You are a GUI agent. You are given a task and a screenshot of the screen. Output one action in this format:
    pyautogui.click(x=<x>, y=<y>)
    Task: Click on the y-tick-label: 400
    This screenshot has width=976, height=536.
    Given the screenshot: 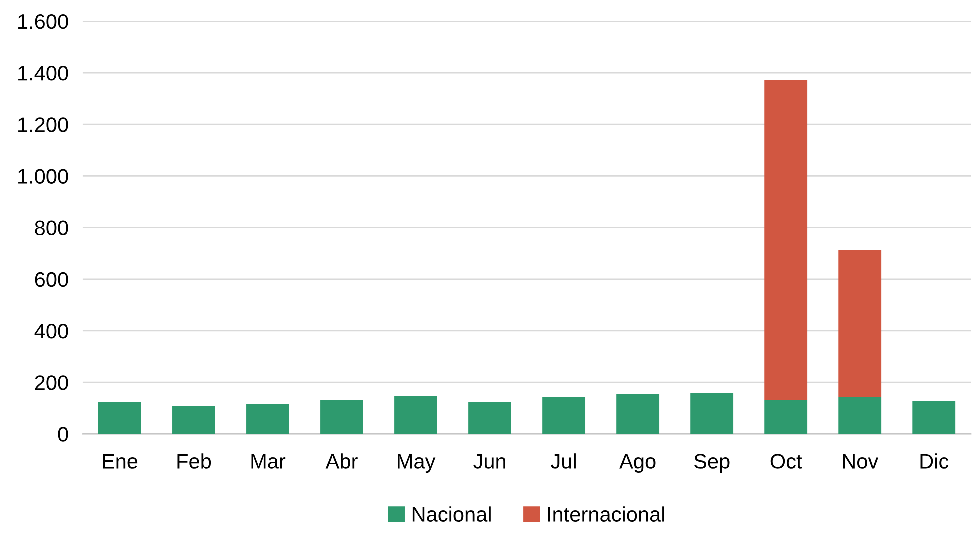 What is the action you would take?
    pyautogui.click(x=51, y=331)
    